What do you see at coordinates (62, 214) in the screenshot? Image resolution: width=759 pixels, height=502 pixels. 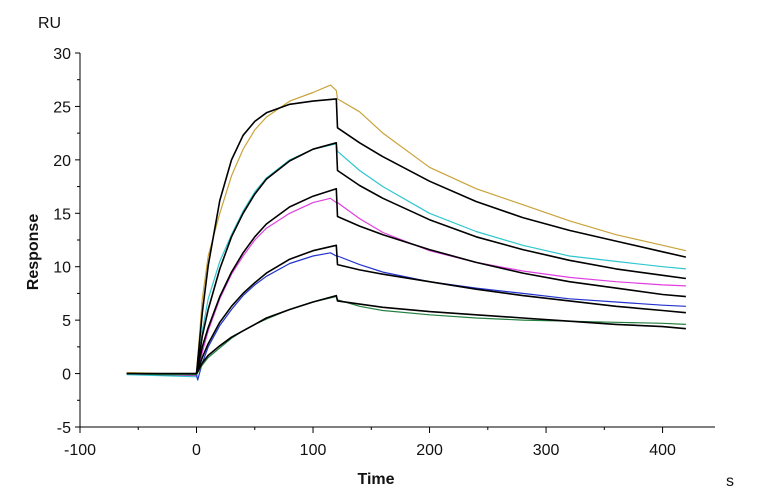 I see `y-tick-label: 15` at bounding box center [62, 214].